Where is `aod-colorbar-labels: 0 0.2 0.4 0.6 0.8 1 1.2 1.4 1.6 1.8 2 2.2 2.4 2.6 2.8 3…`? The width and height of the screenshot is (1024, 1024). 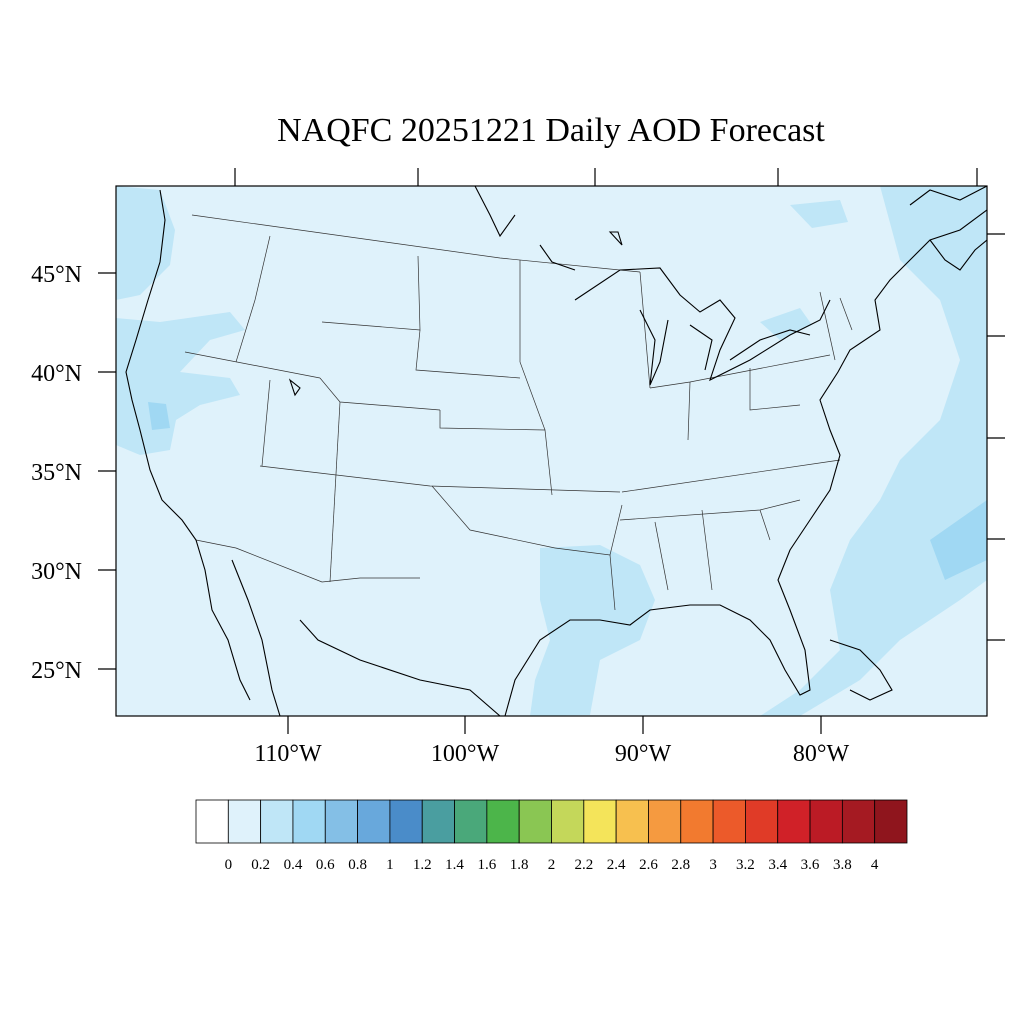 aod-colorbar-labels: 0 0.2 0.4 0.6 0.8 1 1.2 1.4 1.6 1.8 2 2.2 2.4 2.6 2.8 3… is located at coordinates (552, 865).